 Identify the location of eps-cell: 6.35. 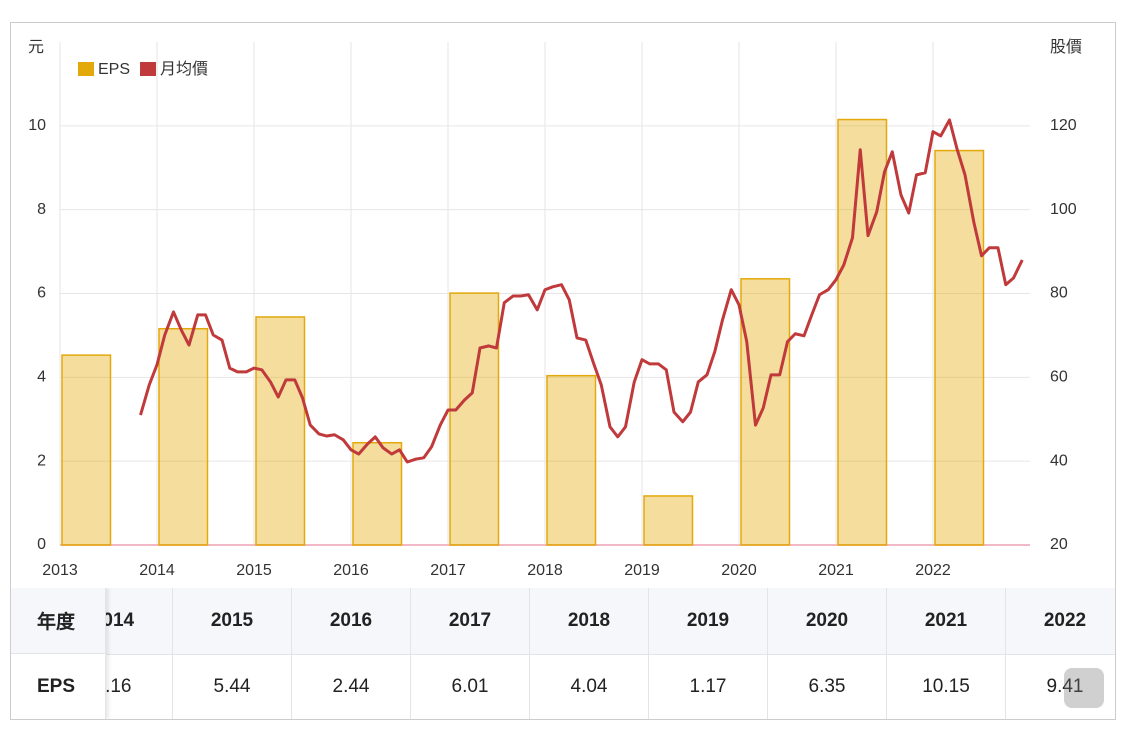
(827, 687).